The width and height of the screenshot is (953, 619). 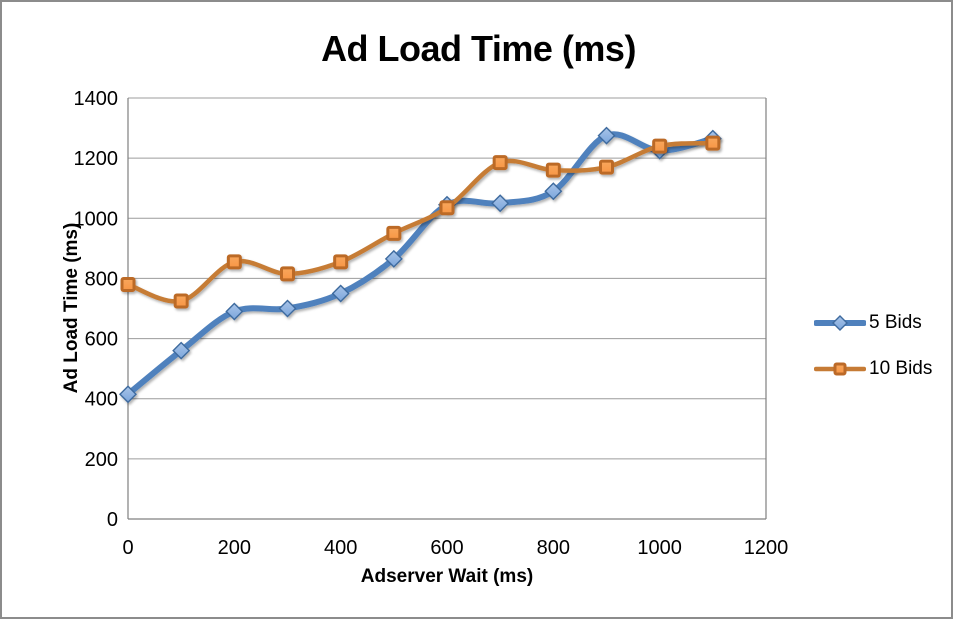 I want to click on legend-line-square-icon, so click(x=840, y=369).